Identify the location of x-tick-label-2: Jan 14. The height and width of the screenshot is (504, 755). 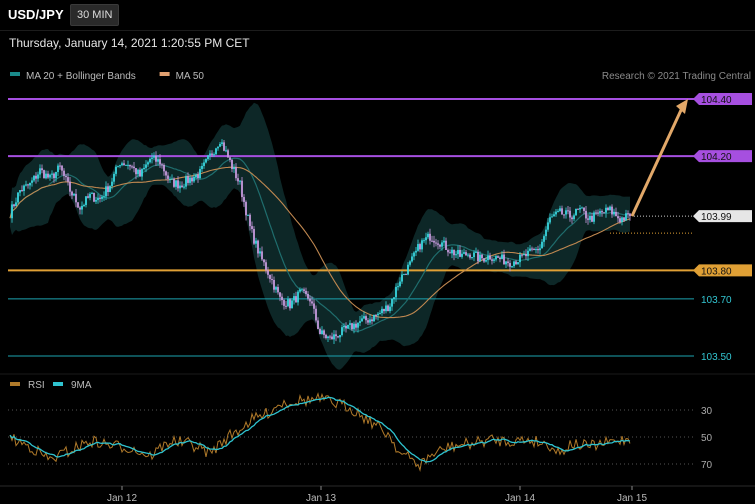
(520, 498).